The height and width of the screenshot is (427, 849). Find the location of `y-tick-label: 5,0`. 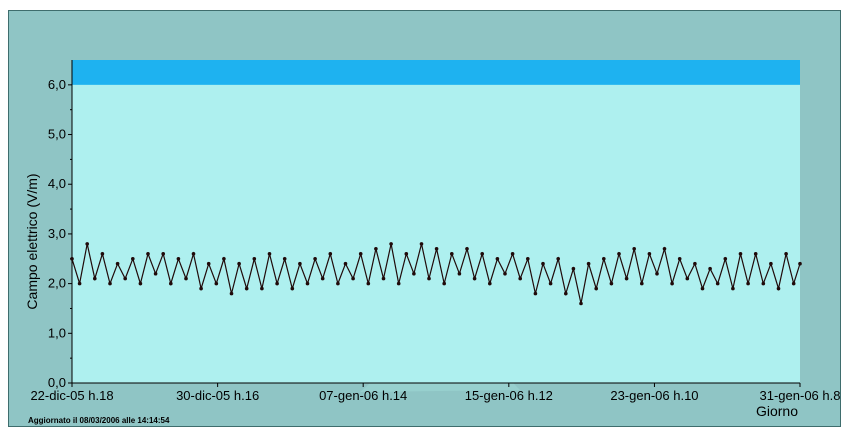

y-tick-label: 5,0 is located at coordinates (57, 134).